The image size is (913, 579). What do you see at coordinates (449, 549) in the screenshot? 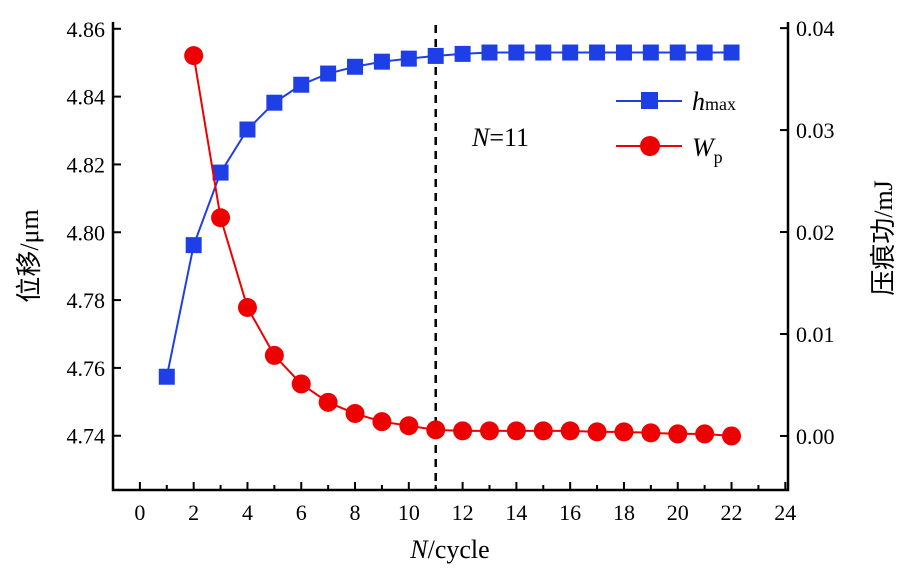
I see `x-axis-label: N/cycle` at bounding box center [449, 549].